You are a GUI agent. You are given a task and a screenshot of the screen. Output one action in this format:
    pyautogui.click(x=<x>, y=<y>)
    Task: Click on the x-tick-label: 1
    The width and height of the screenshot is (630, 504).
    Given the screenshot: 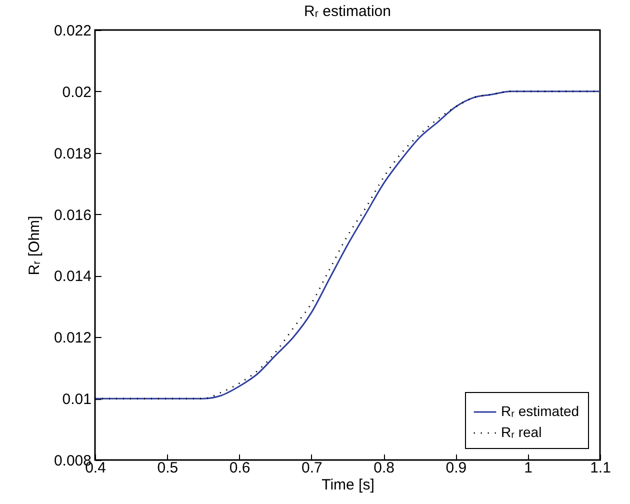 What is the action you would take?
    pyautogui.click(x=528, y=468)
    